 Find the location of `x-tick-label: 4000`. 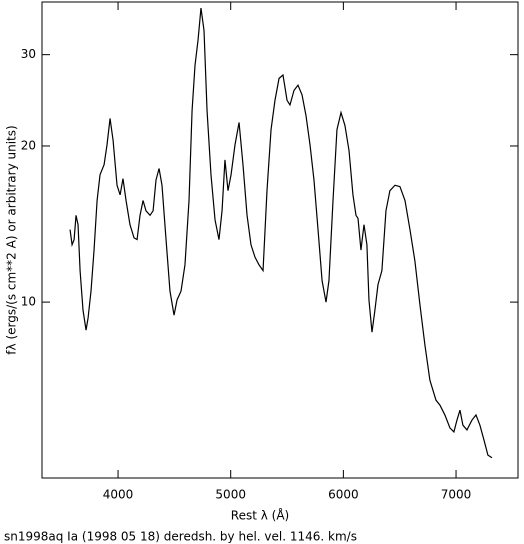

x-tick-label: 4000 is located at coordinates (118, 495).